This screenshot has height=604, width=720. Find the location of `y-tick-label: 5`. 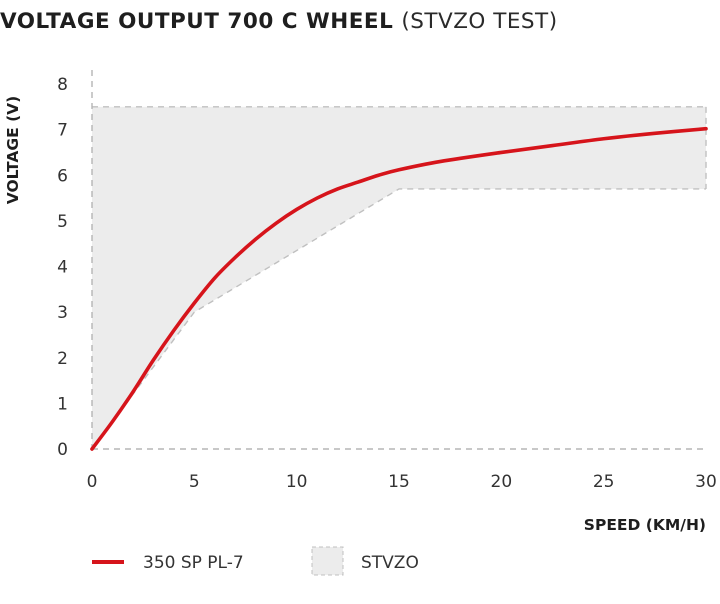

y-tick-label: 5 is located at coordinates (62, 222).